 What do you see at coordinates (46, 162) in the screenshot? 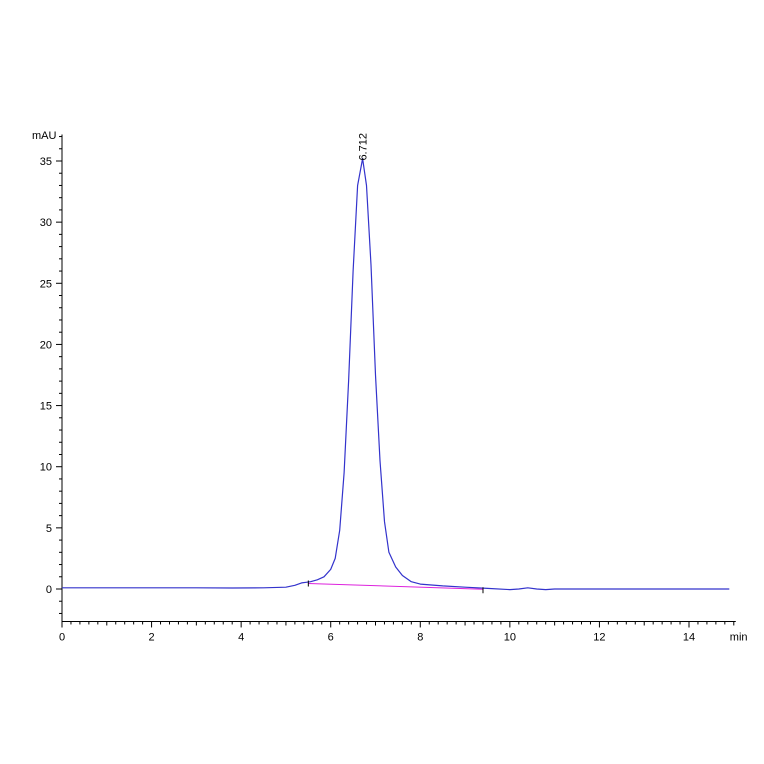
I see `y-tick-label: 35` at bounding box center [46, 162].